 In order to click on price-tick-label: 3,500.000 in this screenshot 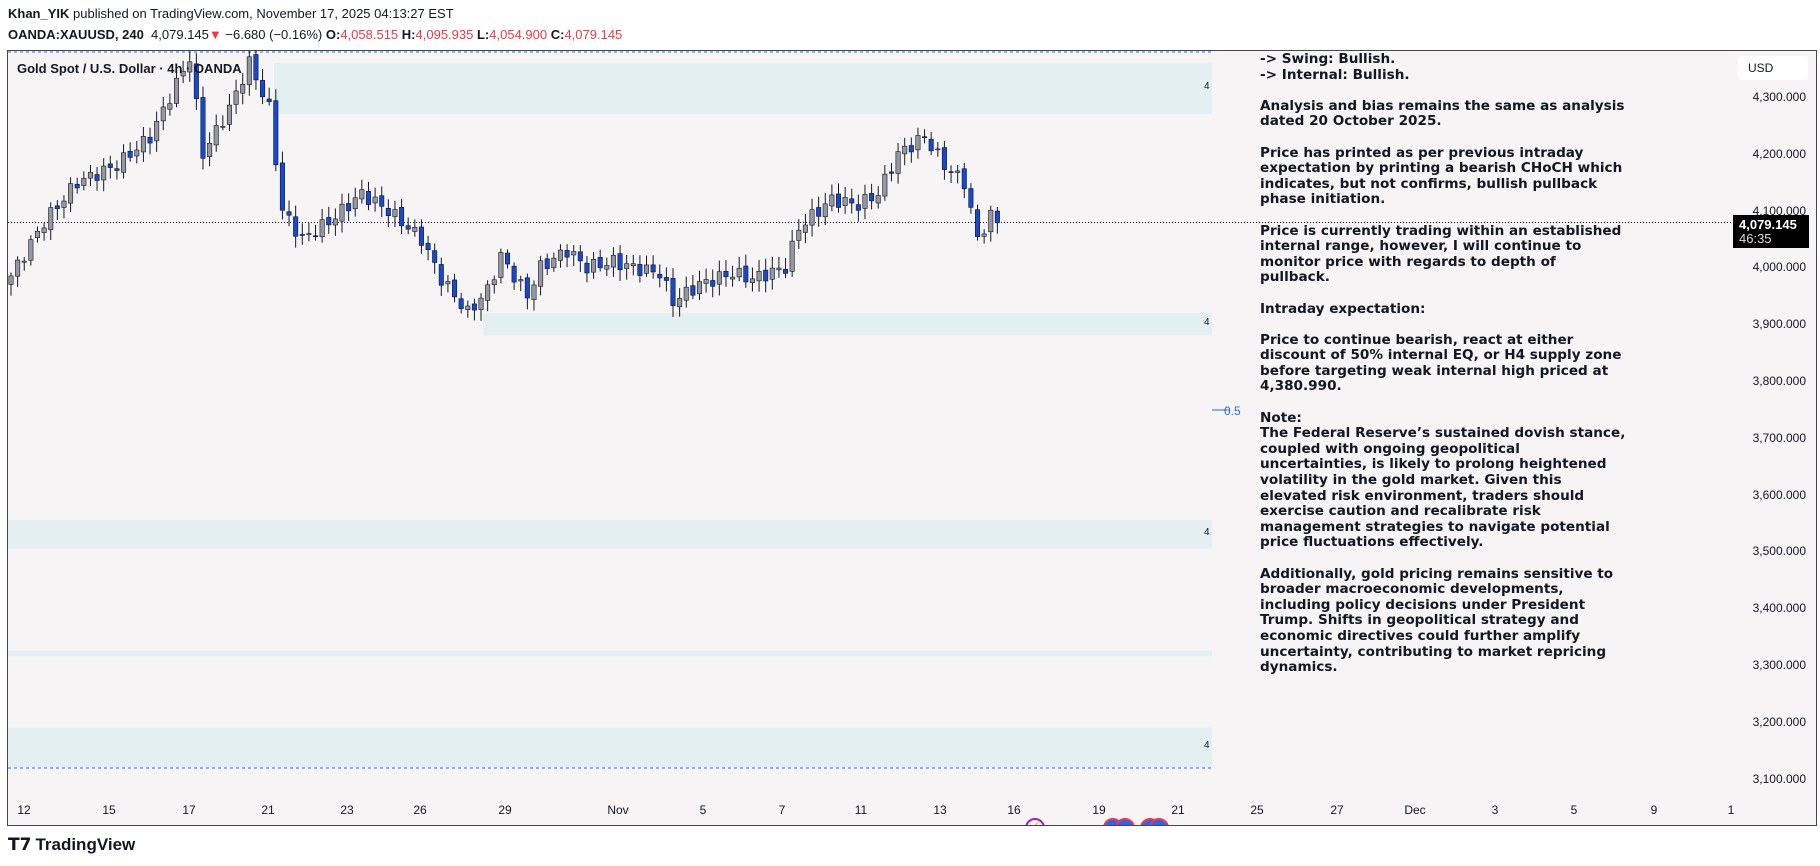, I will do `click(1779, 551)`.